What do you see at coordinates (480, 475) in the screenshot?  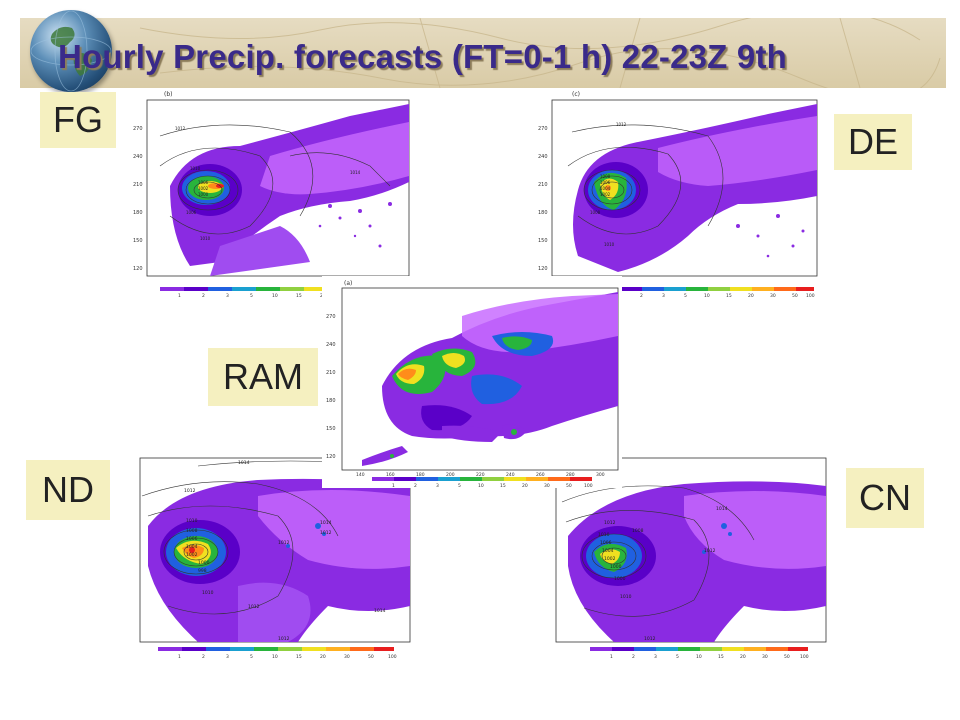 I see `svg-text: 220` at bounding box center [480, 475].